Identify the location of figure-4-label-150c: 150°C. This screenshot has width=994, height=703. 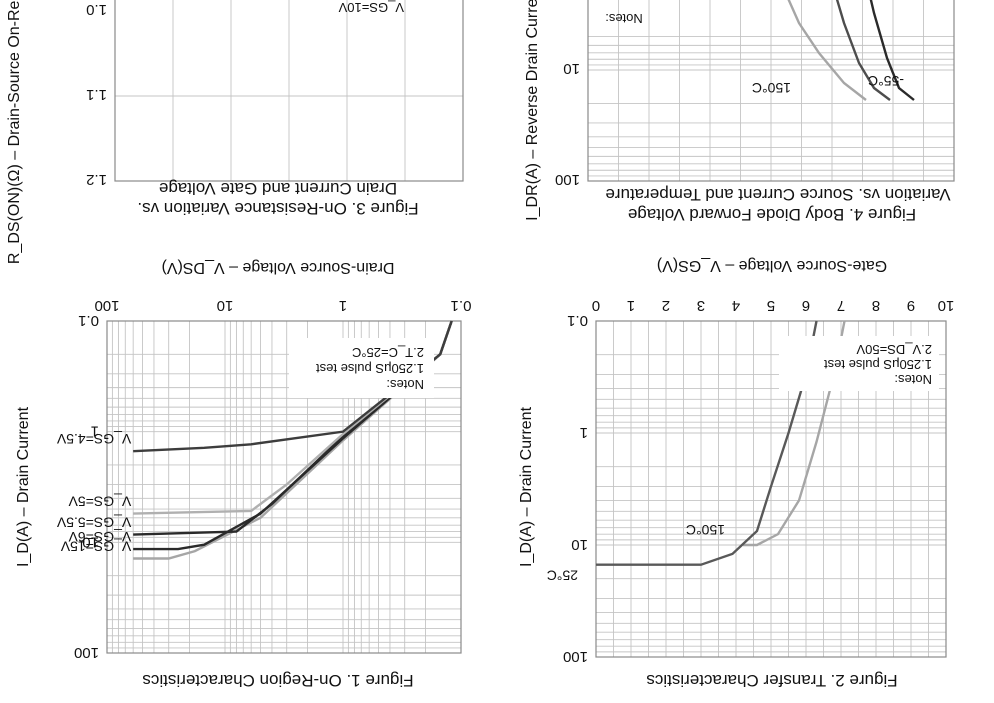
(771, 88).